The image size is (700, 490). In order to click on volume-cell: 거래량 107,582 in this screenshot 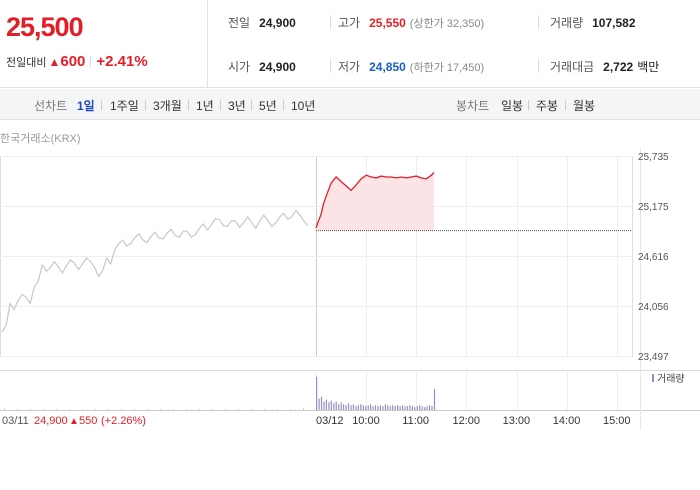, I will do `click(593, 22)`.